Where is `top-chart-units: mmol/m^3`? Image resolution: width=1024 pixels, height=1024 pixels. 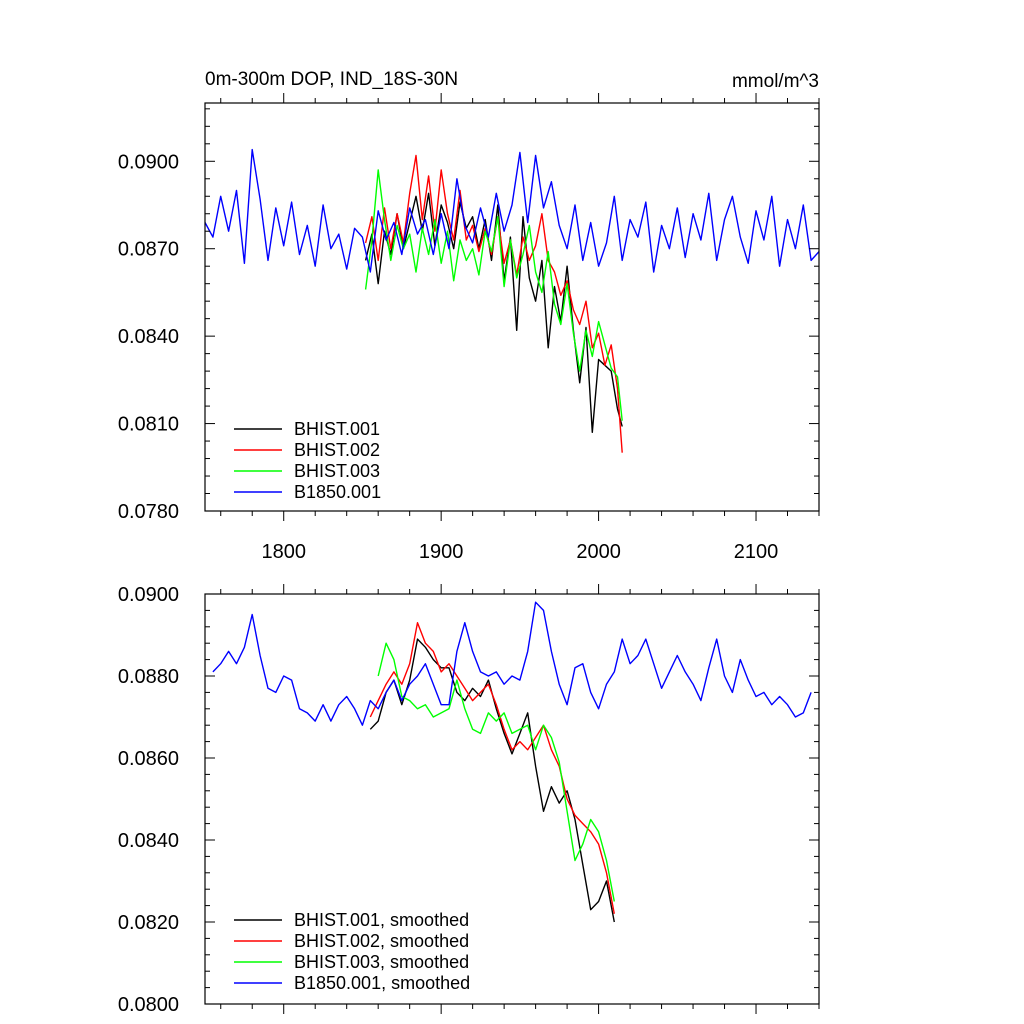 top-chart-units: mmol/m^3 is located at coordinates (775, 81).